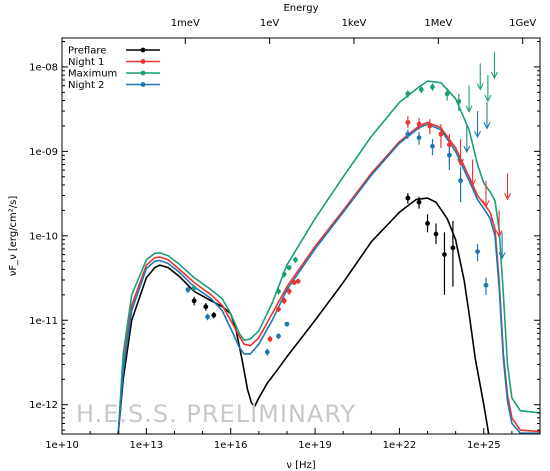 The height and width of the screenshot is (471, 550). What do you see at coordinates (293, 439) in the screenshot?
I see `x-axis-ticks: 1e+10 1e+13 1e+16 1e+19 1e+22 1e+25` at bounding box center [293, 439].